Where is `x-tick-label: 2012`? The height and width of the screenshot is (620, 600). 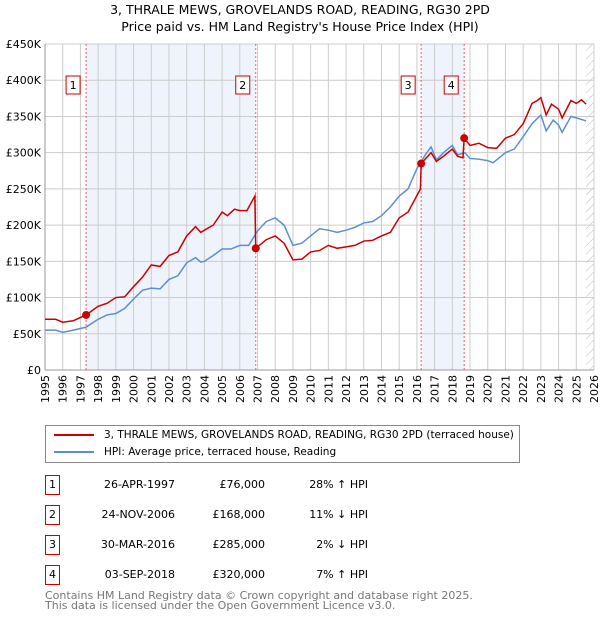 x-tick-label: 2012 is located at coordinates (346, 389).